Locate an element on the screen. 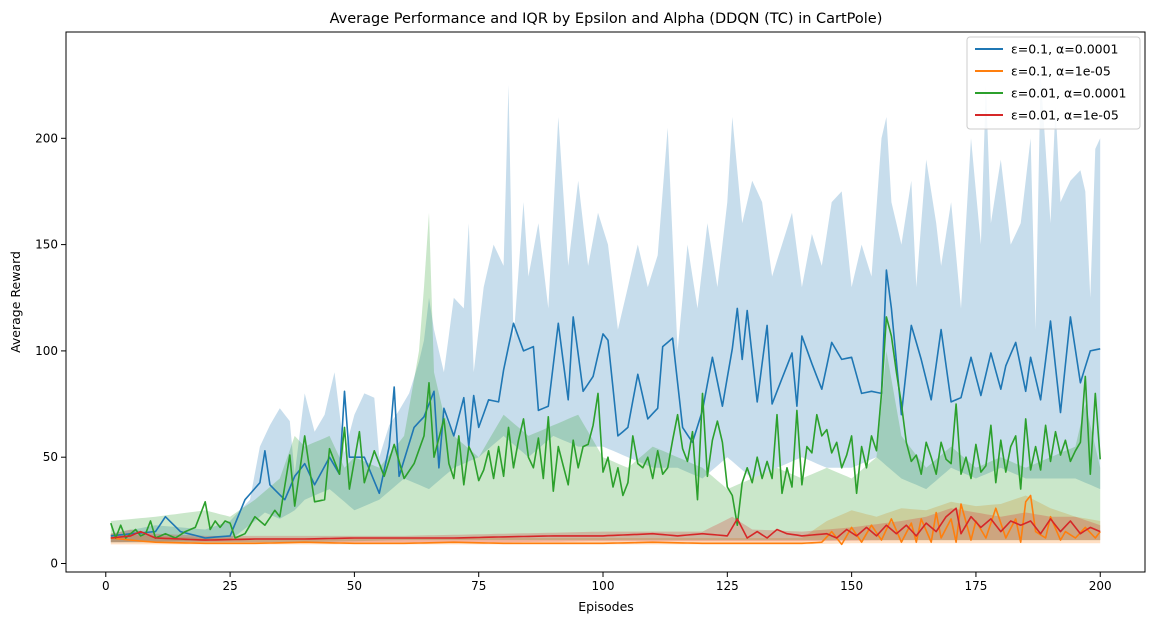 The image size is (1160, 624). legend-label-4: ε=0.01, α=1e-05 is located at coordinates (1065, 115).